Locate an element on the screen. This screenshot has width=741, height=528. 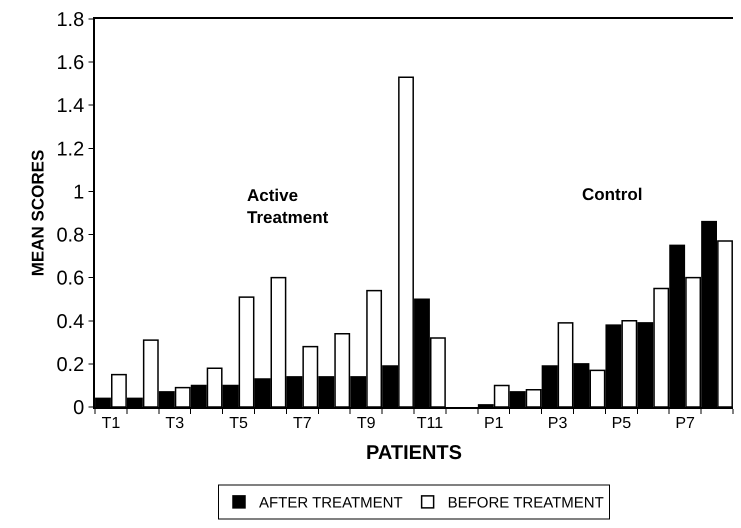
x-tick-label: T1 is located at coordinates (111, 423).